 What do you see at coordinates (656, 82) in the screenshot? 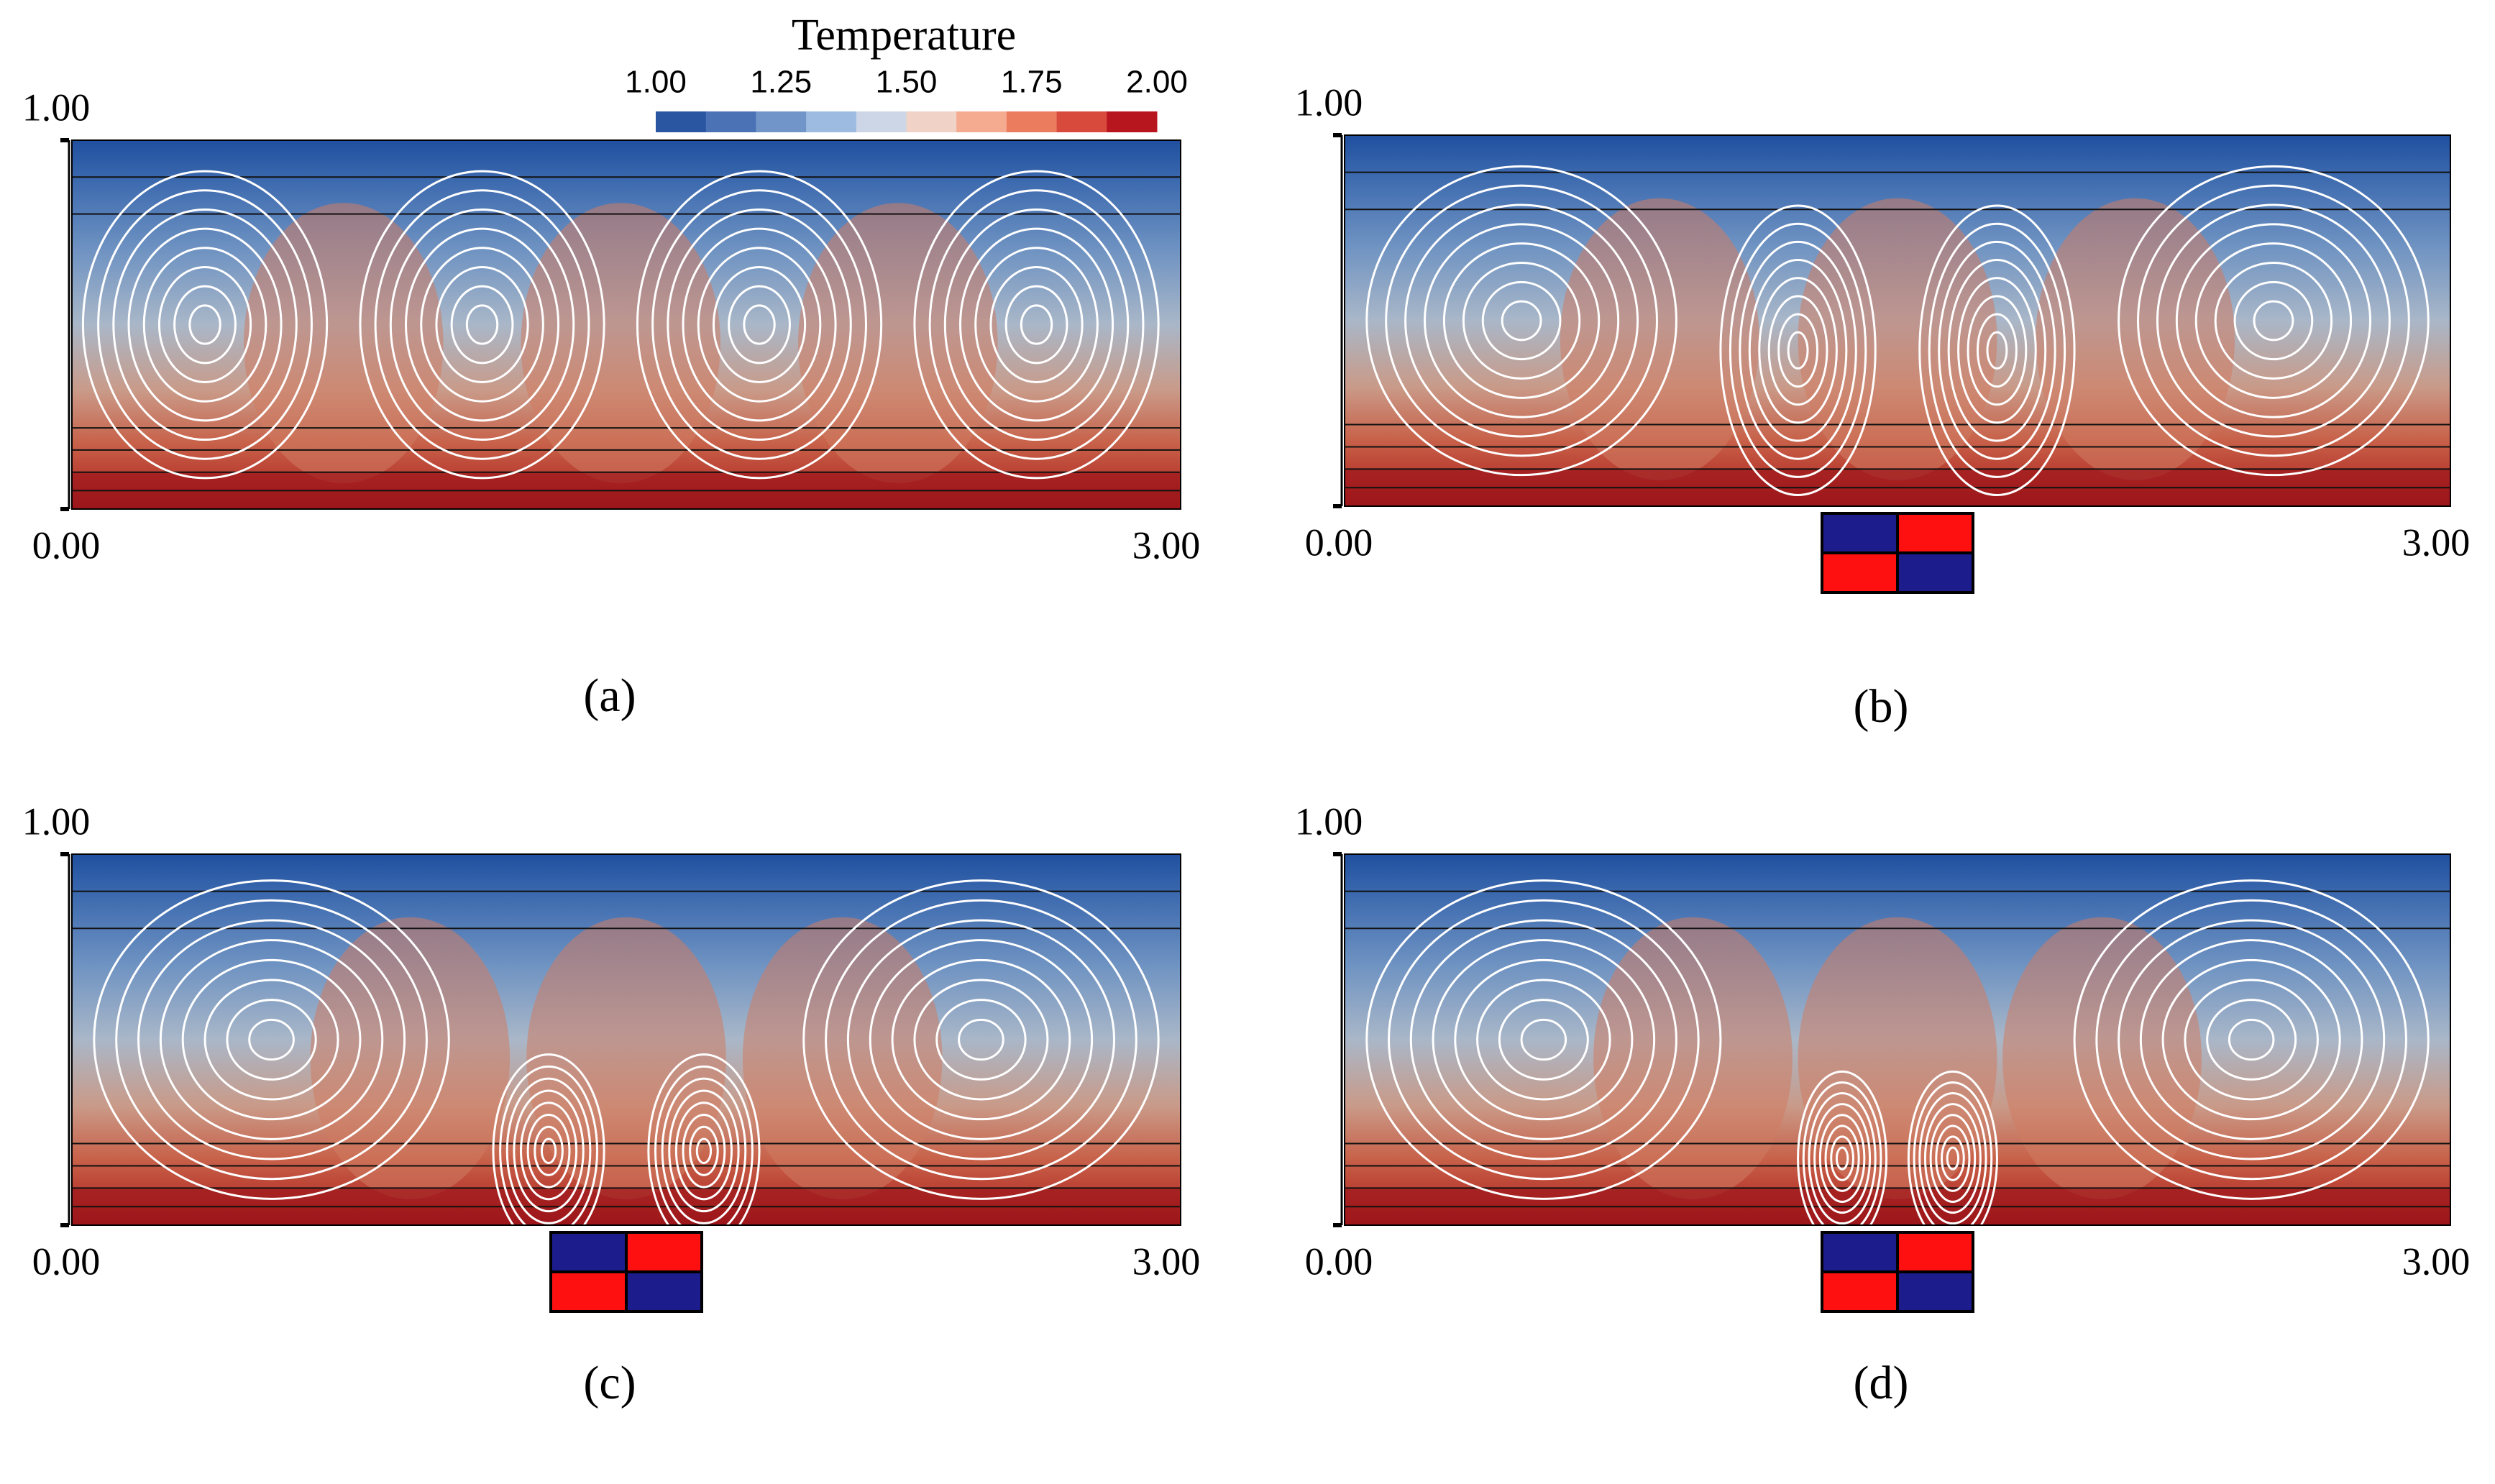
I see `colorbar-tick-label: 1.00` at bounding box center [656, 82].